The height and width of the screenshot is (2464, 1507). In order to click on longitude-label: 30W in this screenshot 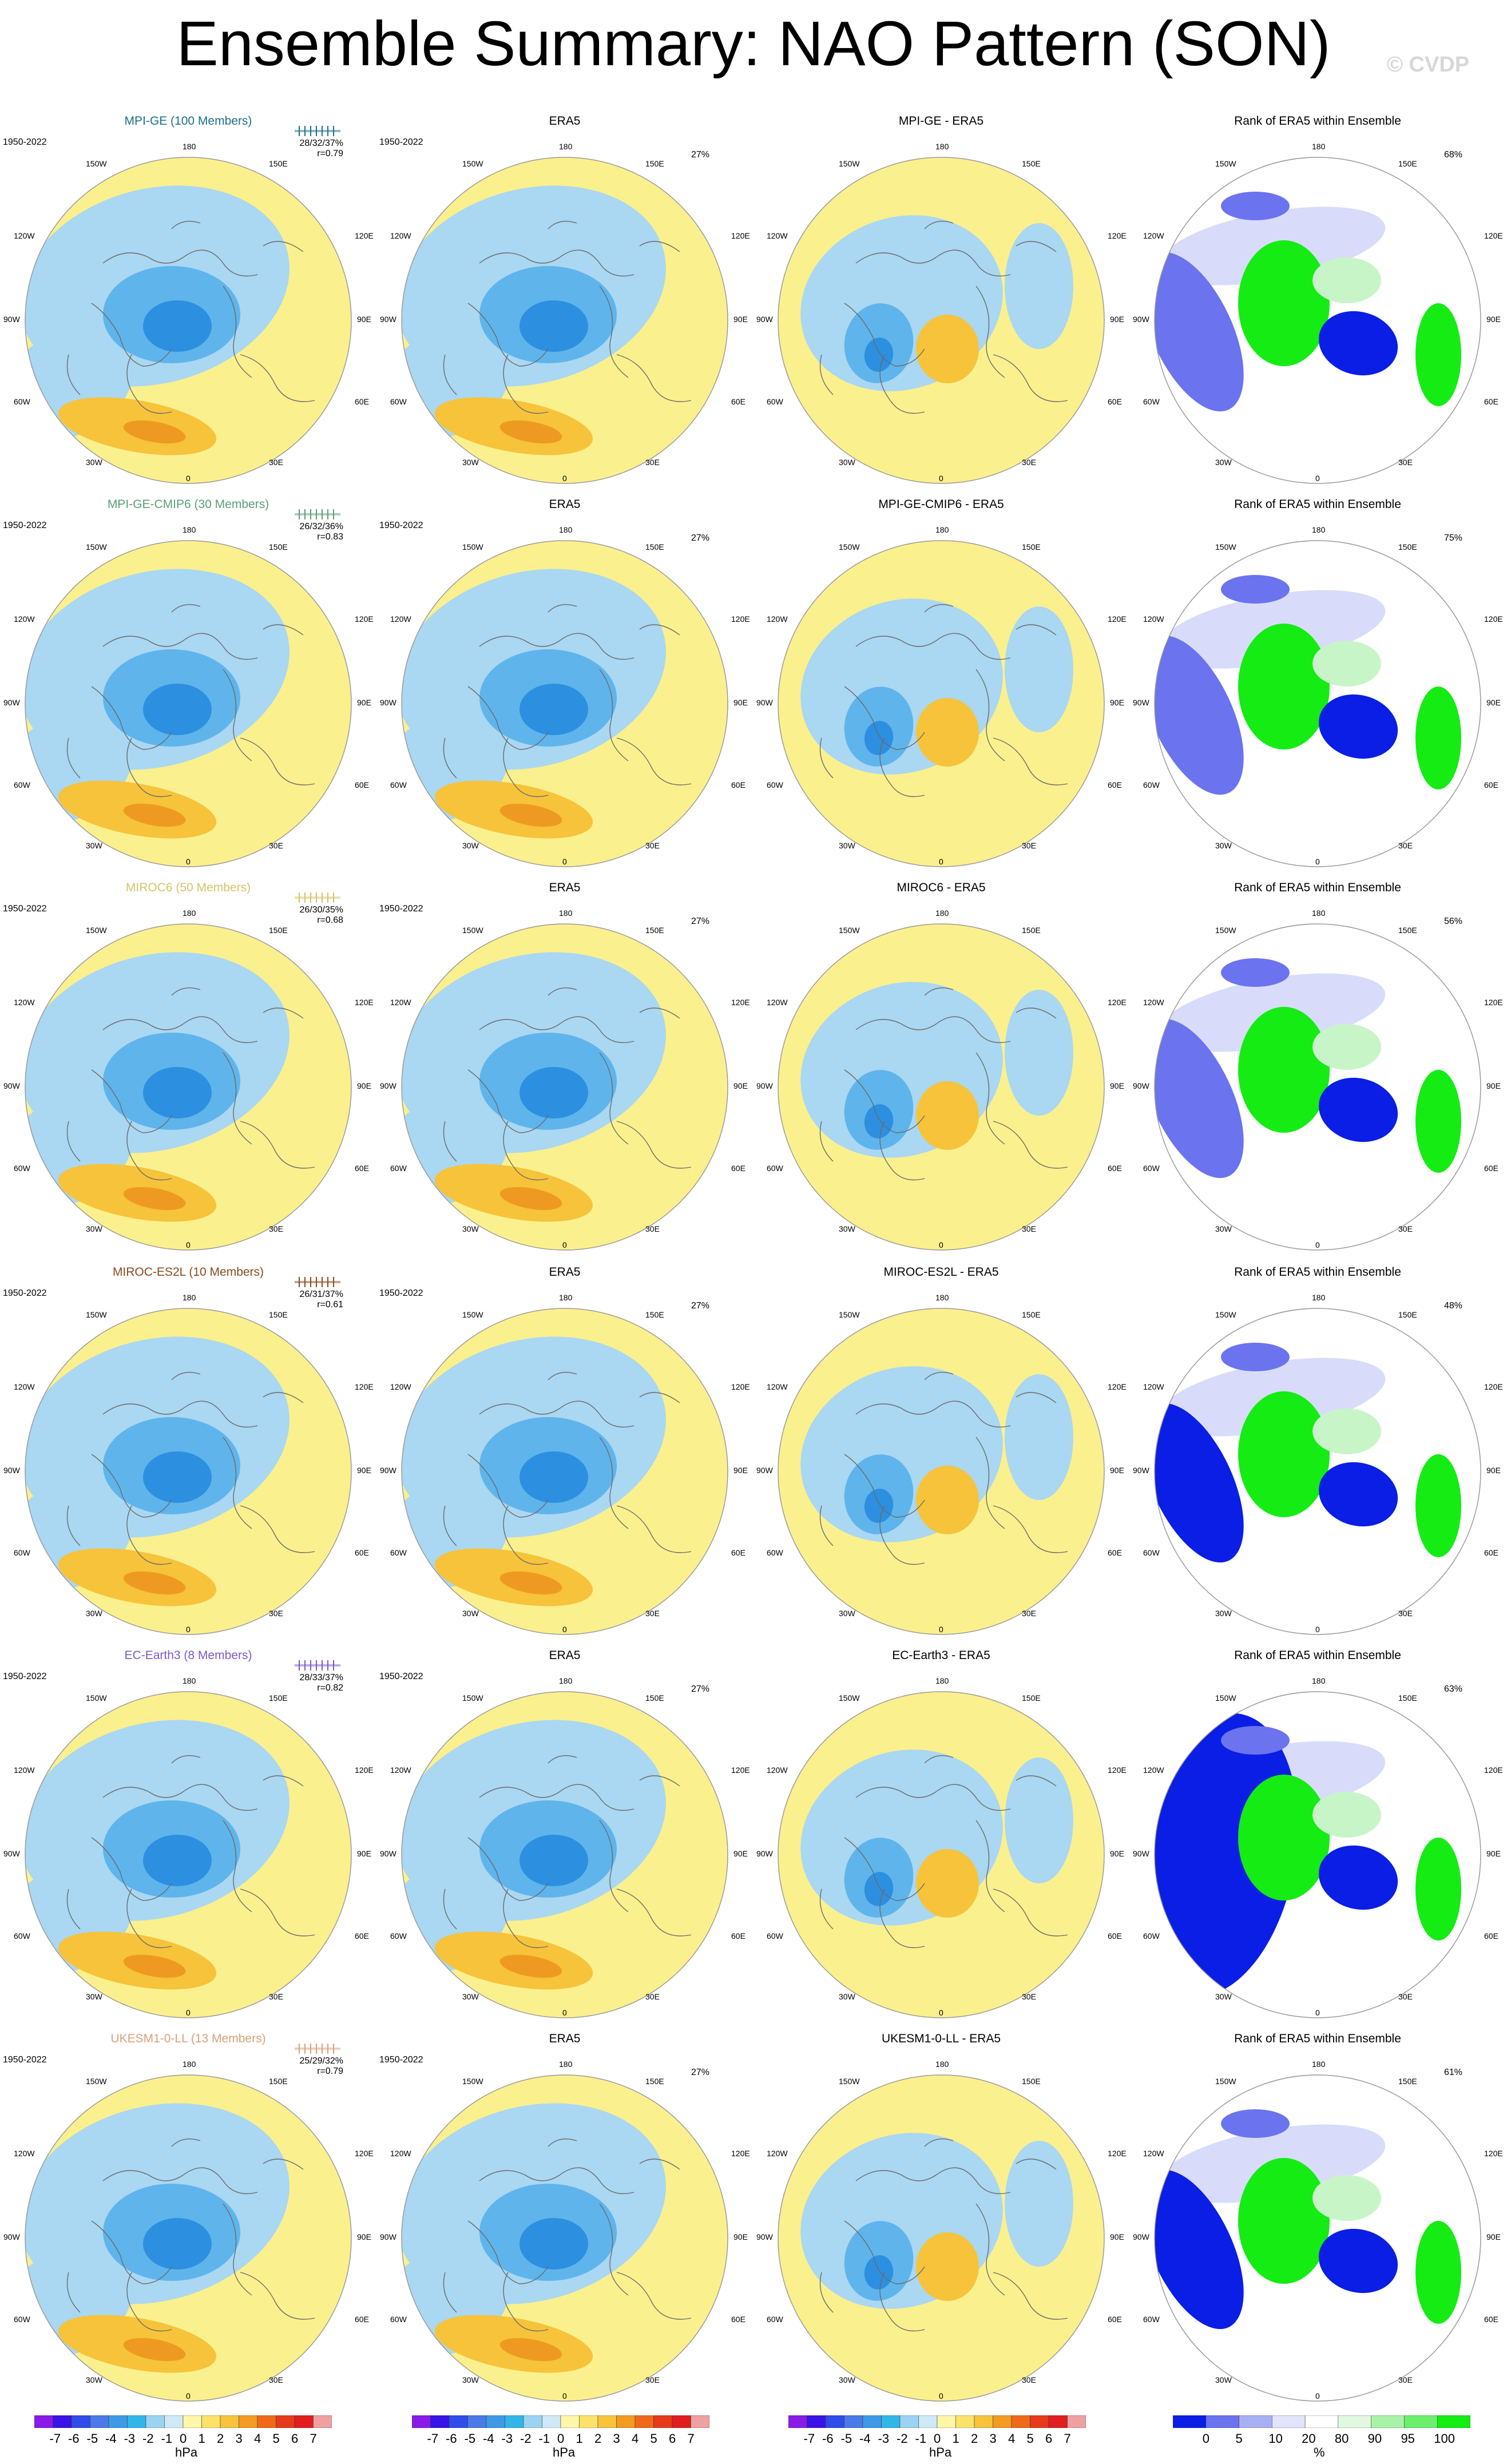, I will do `click(94, 1996)`.